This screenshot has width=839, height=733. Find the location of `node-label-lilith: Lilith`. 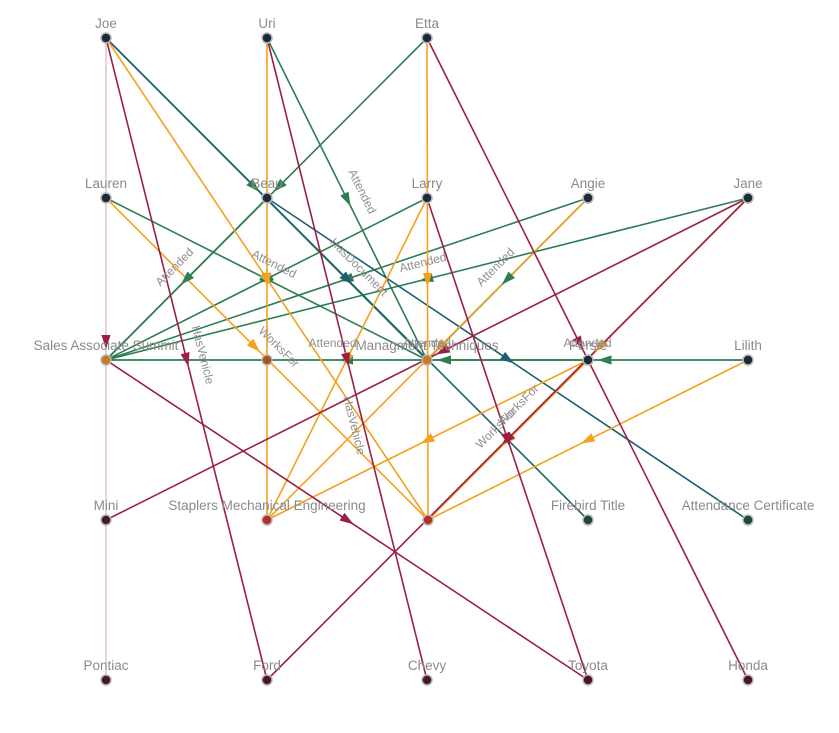

node-label-lilith: Lilith is located at coordinates (748, 345).